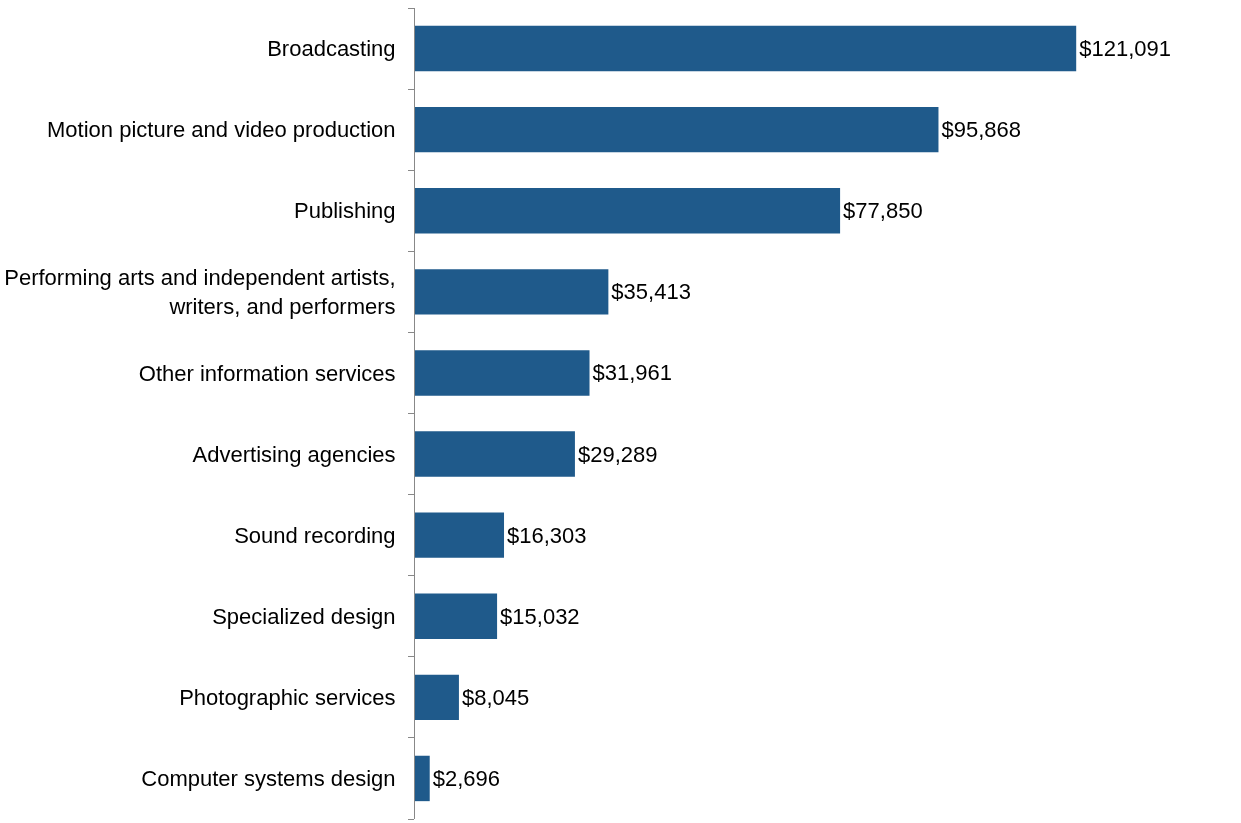 This screenshot has width=1241, height=823. I want to click on data-label: $35,413, so click(651, 292).